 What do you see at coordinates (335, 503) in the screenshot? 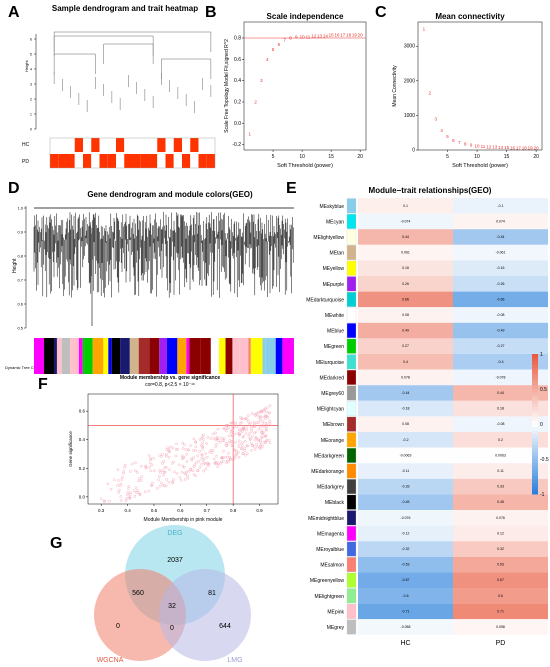
I see `module-name: MEblack` at bounding box center [335, 503].